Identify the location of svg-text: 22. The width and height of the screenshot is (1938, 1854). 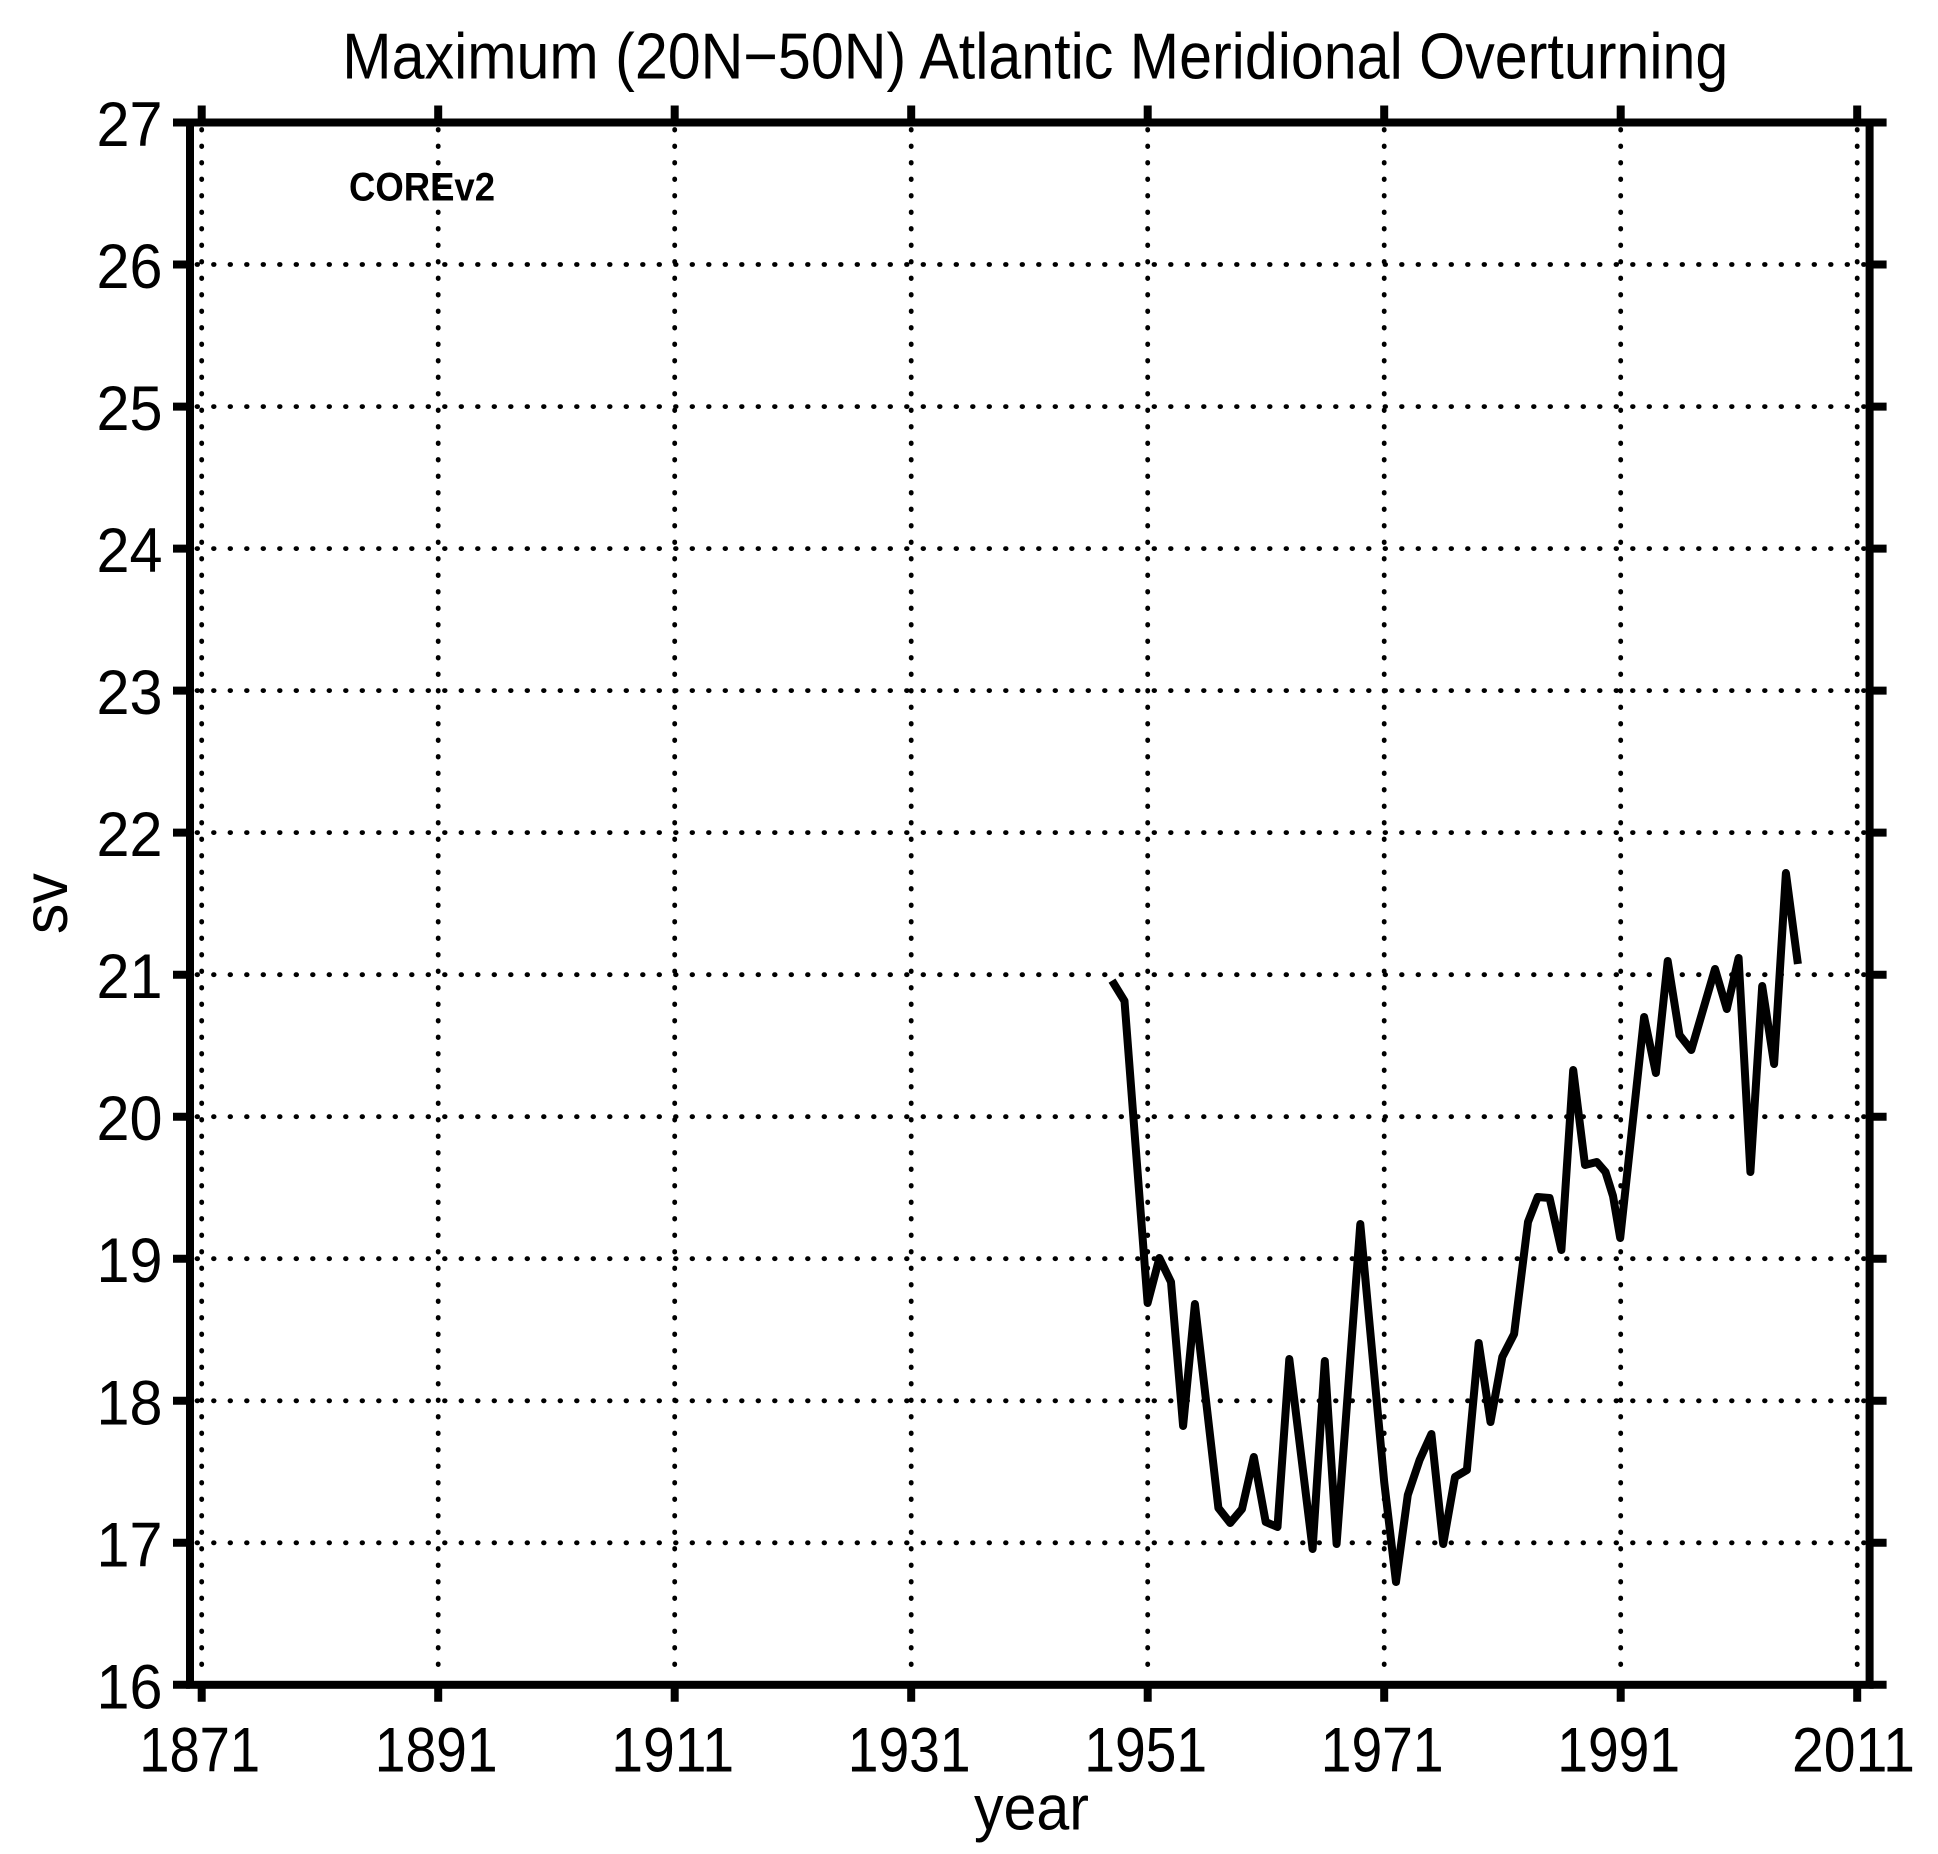
(130, 835).